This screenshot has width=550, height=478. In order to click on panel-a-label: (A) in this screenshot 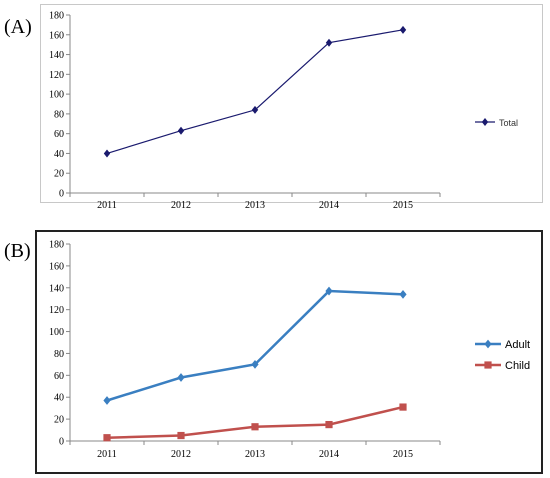, I will do `click(18, 27)`.